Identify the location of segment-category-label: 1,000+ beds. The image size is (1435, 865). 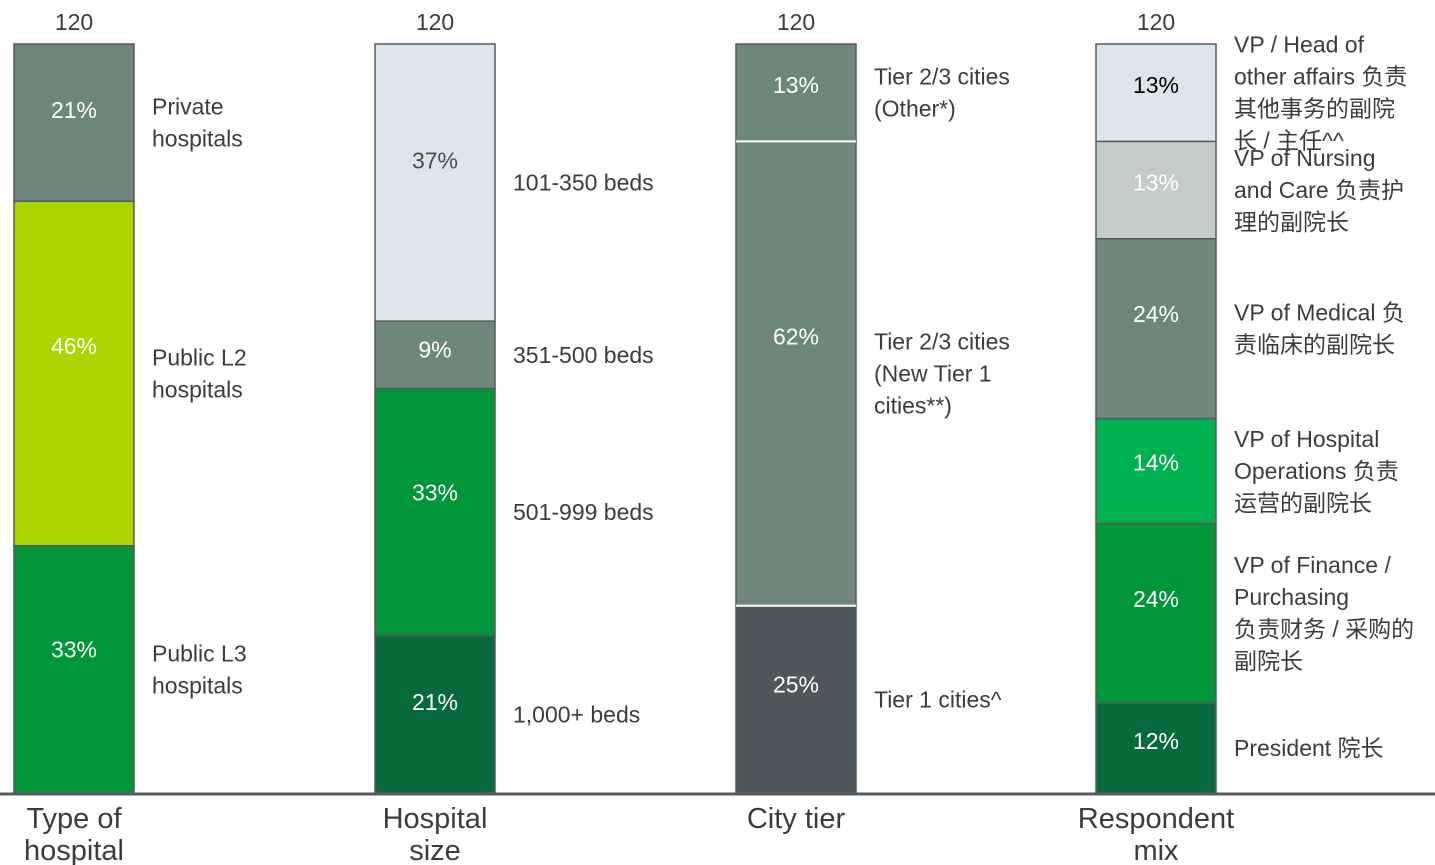
(576, 714).